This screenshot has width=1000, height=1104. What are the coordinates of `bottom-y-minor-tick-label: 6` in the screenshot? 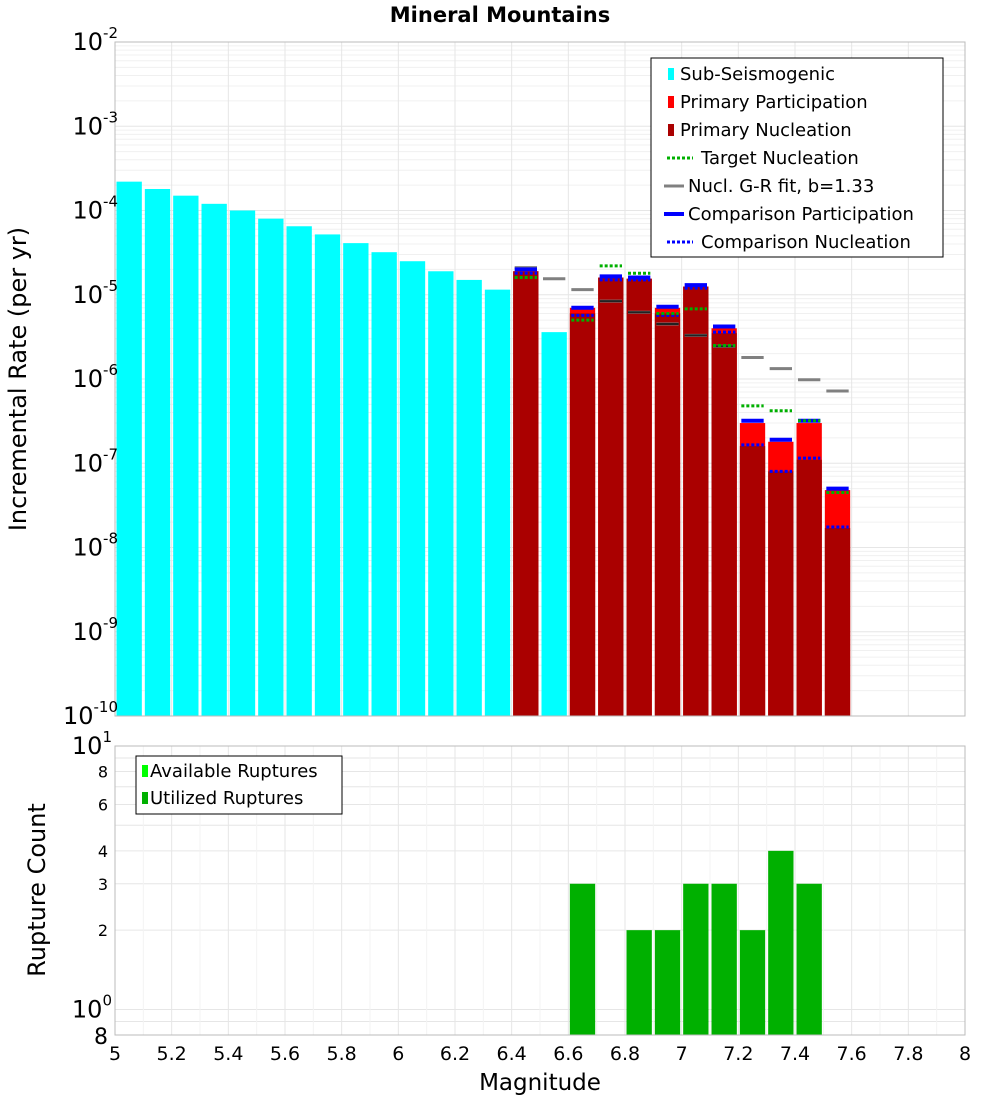 It's located at (103, 804).